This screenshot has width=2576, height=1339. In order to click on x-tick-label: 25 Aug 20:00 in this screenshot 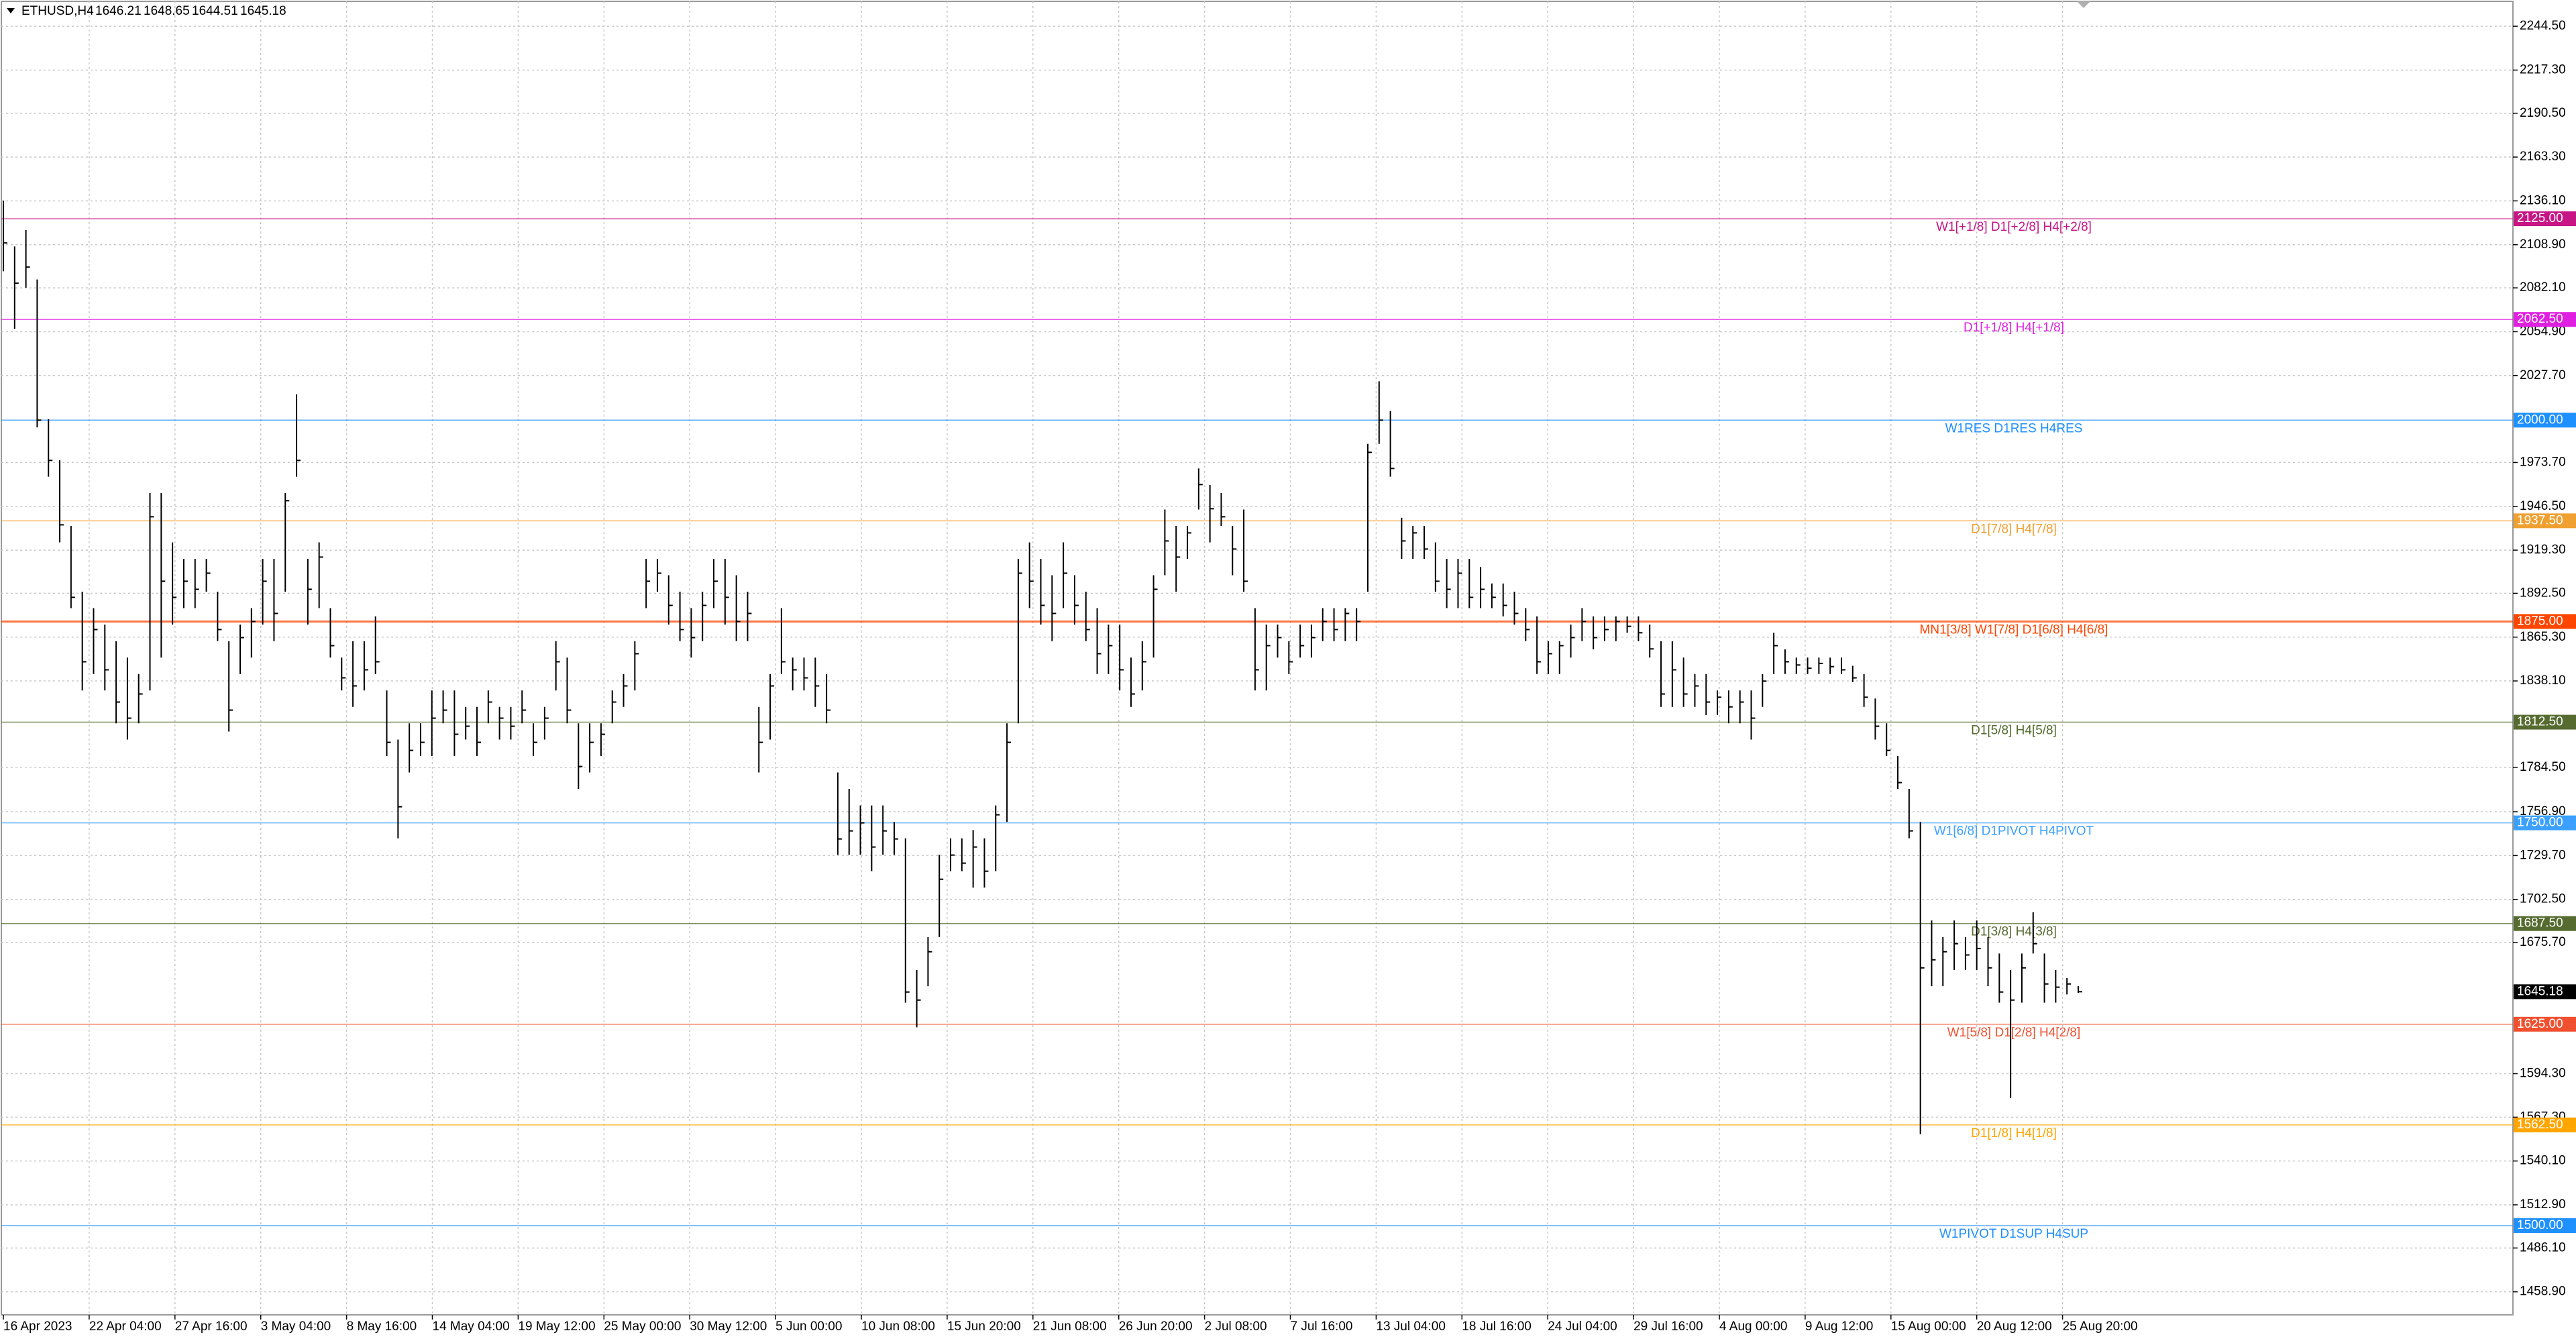, I will do `click(2100, 1327)`.